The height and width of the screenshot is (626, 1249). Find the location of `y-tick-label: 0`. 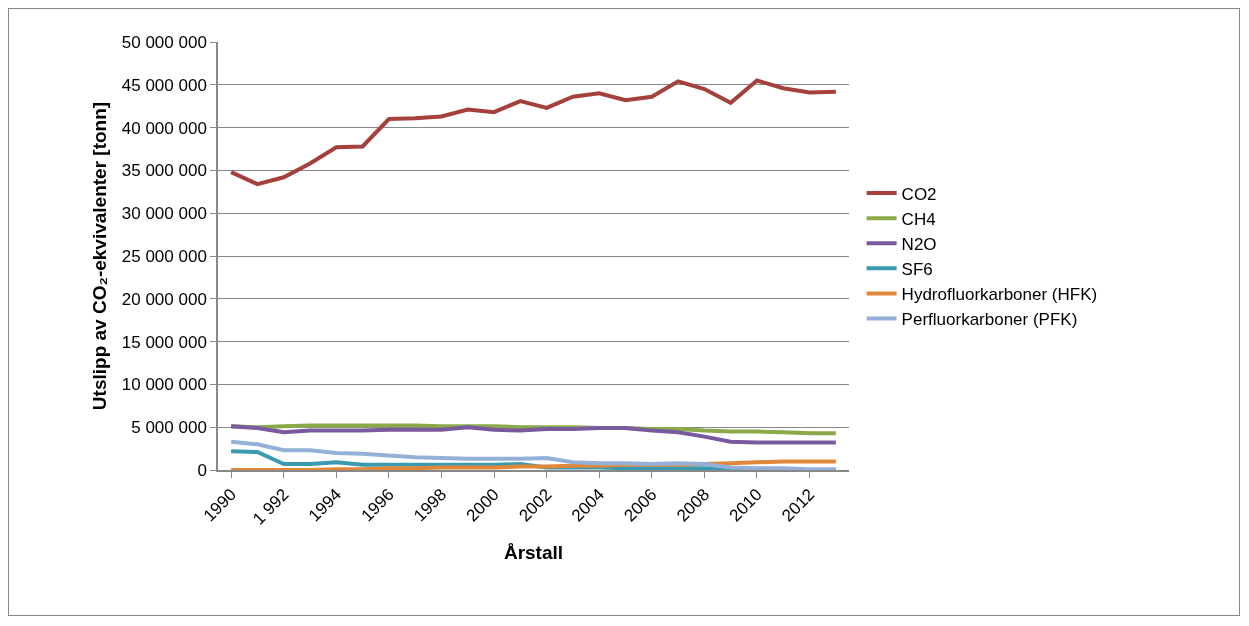

y-tick-label: 0 is located at coordinates (202, 470).